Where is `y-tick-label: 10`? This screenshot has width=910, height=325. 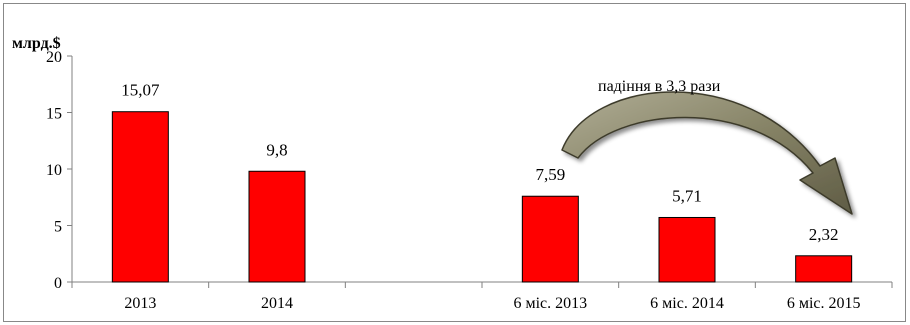
y-tick-label: 10 is located at coordinates (54, 170).